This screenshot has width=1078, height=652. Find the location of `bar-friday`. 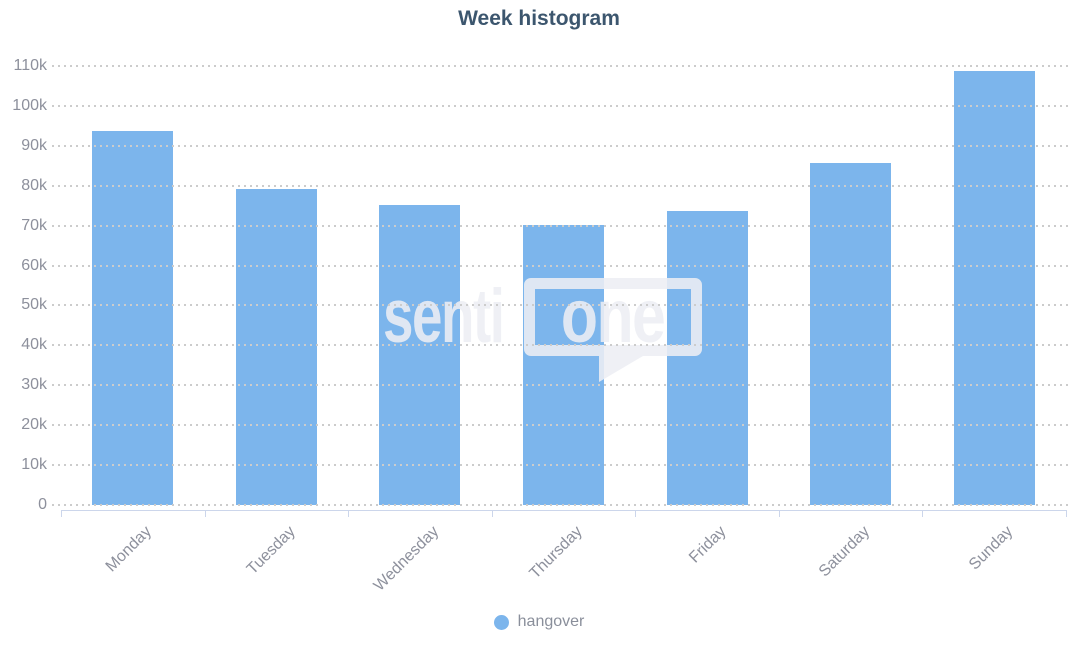

bar-friday is located at coordinates (707, 357).